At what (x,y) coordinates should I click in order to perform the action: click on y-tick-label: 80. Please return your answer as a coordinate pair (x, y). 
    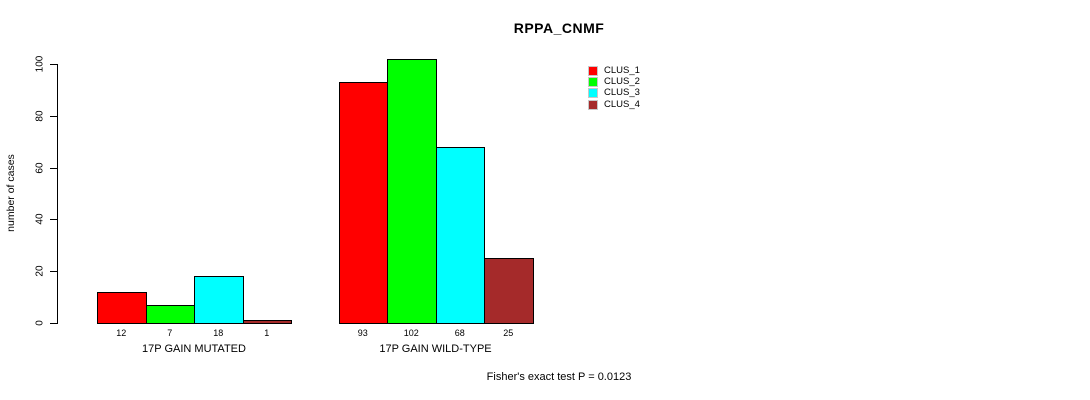
    Looking at the image, I should click on (40, 116).